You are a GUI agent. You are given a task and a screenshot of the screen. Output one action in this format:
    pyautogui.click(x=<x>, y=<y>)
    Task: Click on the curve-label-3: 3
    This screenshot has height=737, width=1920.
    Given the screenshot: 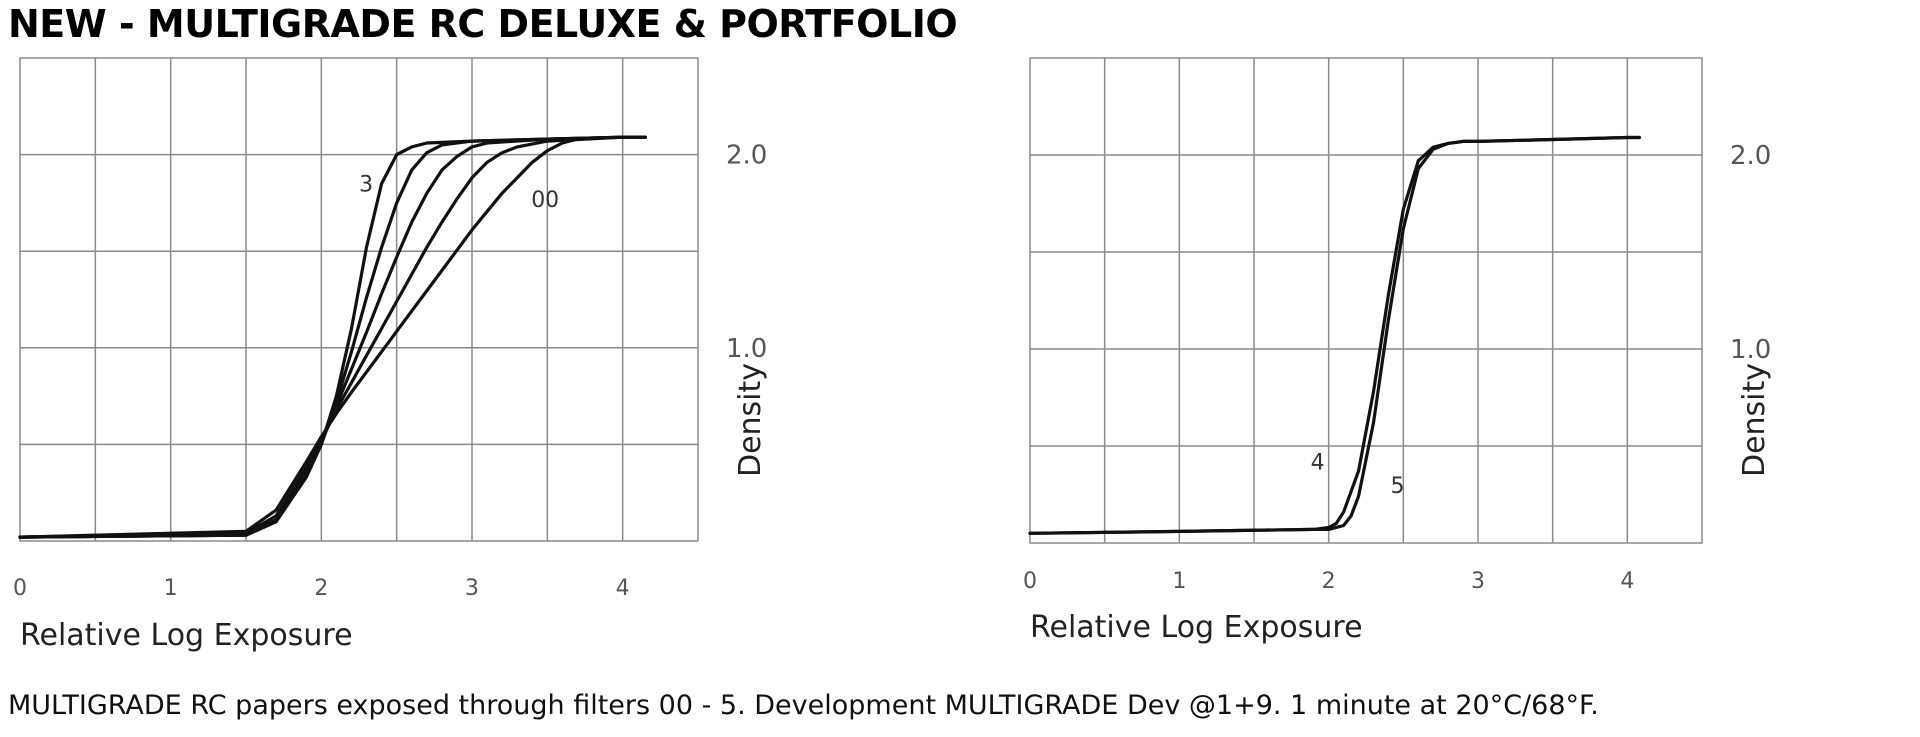 What is the action you would take?
    pyautogui.click(x=366, y=185)
    